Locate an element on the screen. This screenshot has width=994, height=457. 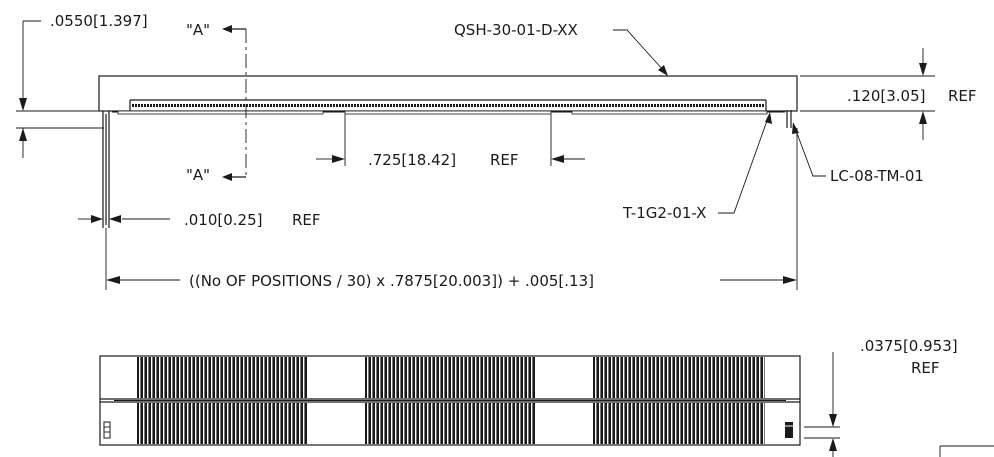
section-a-bottom-label: "A" is located at coordinates (198, 175).